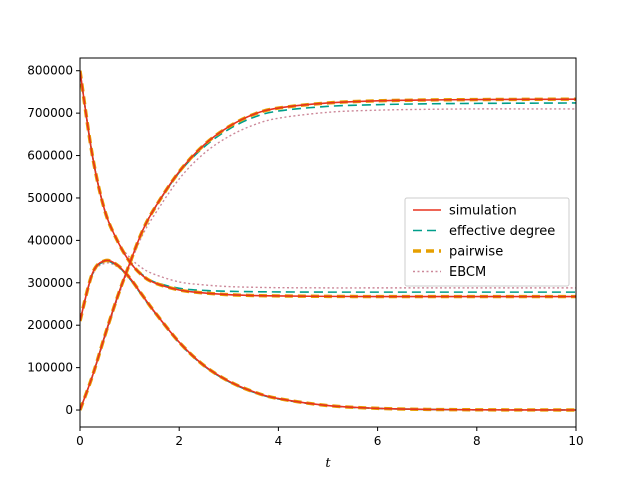 This screenshot has width=640, height=480. I want to click on y-tick-label: 400000, so click(50, 240).